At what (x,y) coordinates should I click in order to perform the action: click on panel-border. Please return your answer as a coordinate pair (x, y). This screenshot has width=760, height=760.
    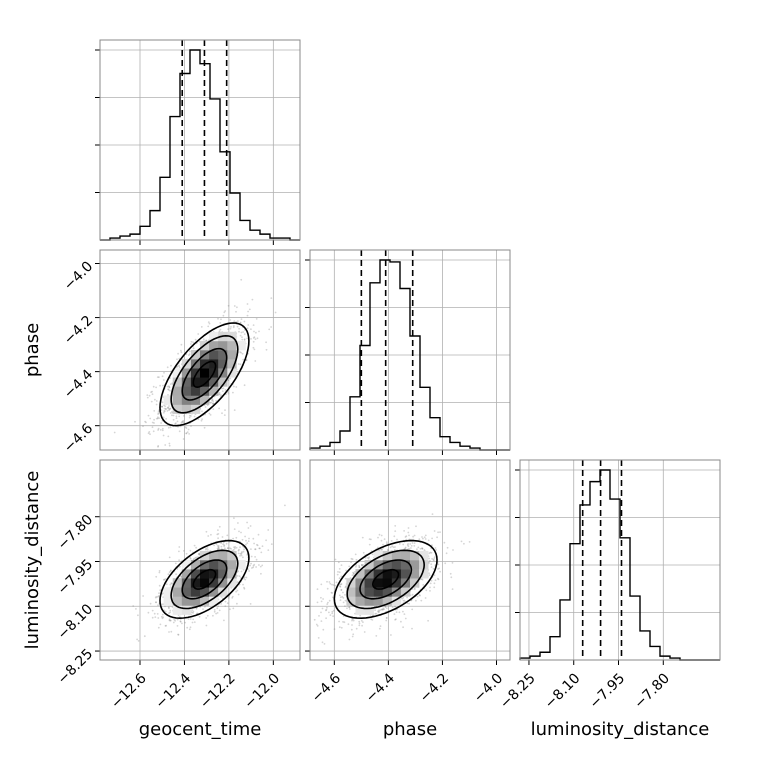
    Looking at the image, I should click on (410, 560).